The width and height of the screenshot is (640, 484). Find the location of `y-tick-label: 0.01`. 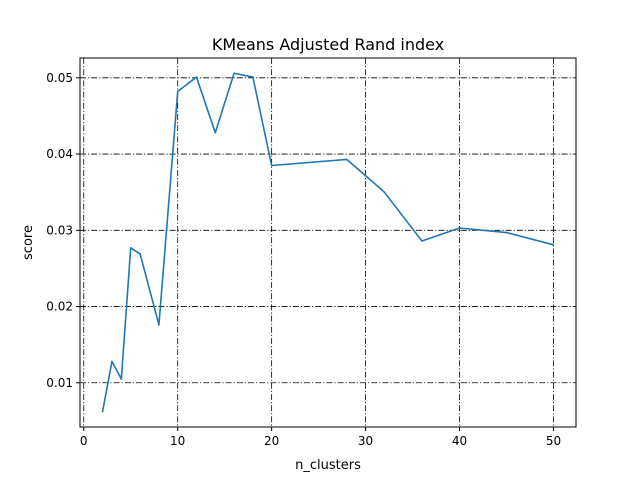

y-tick-label: 0.01 is located at coordinates (59, 383).